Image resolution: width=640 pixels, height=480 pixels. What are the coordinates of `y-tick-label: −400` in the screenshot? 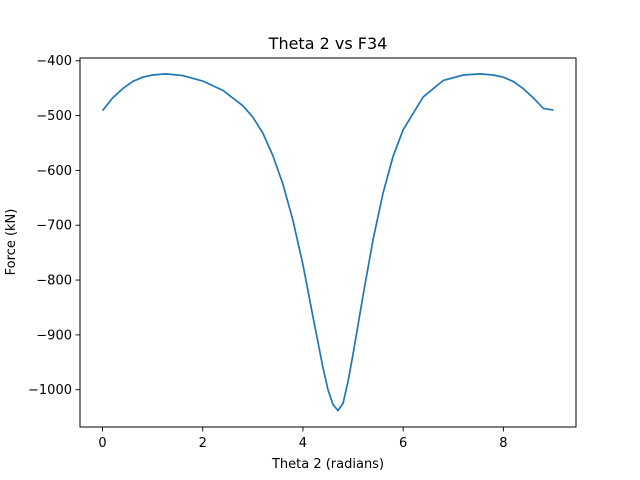 It's located at (54, 61).